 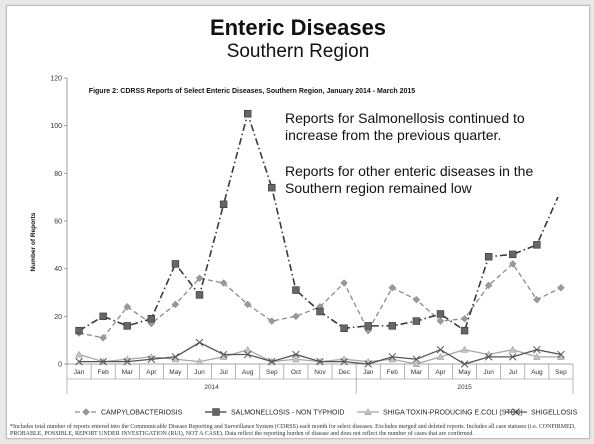 I want to click on legend-item: SALMONELLOSIS - NON TYPHOID, so click(x=274, y=412).